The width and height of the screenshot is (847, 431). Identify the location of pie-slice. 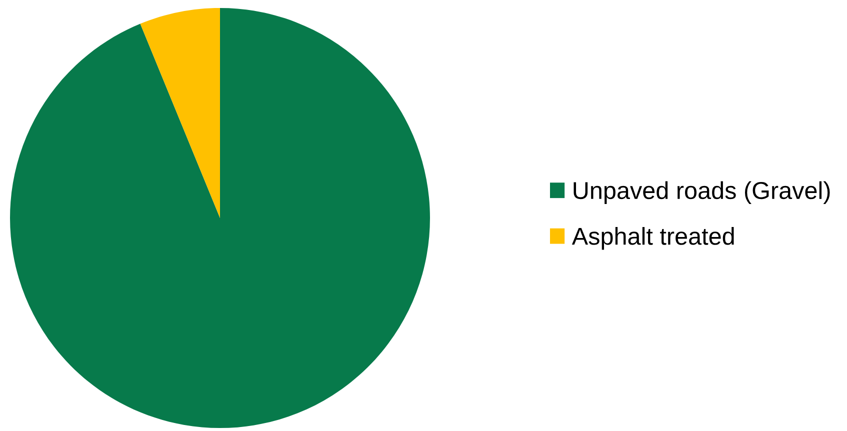
(180, 113).